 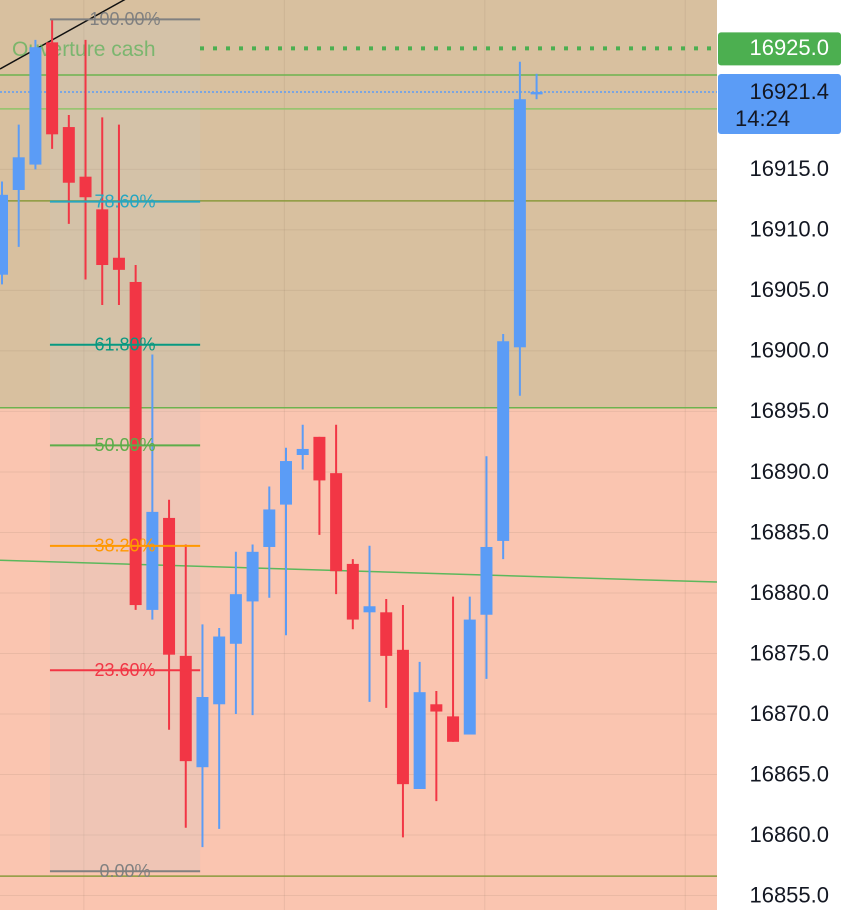 I want to click on y-tick-label: 16910.0, so click(x=789, y=229).